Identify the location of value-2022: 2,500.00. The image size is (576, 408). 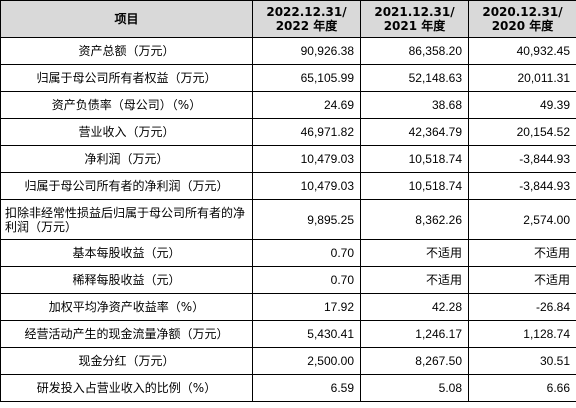
(306, 361).